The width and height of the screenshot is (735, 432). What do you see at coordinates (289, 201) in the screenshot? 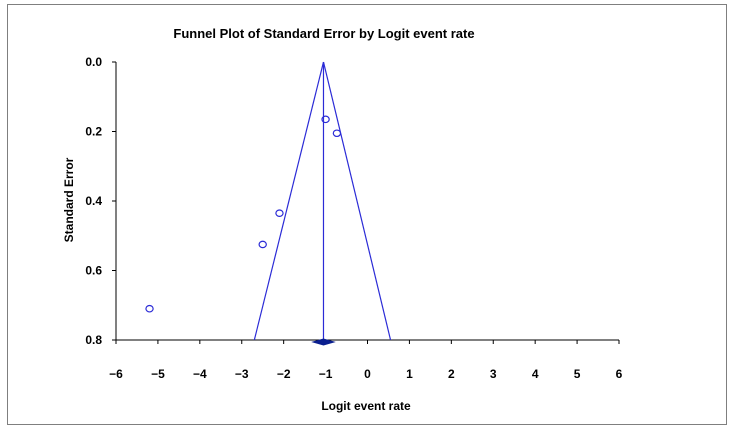
I see `funnel-left-line` at bounding box center [289, 201].